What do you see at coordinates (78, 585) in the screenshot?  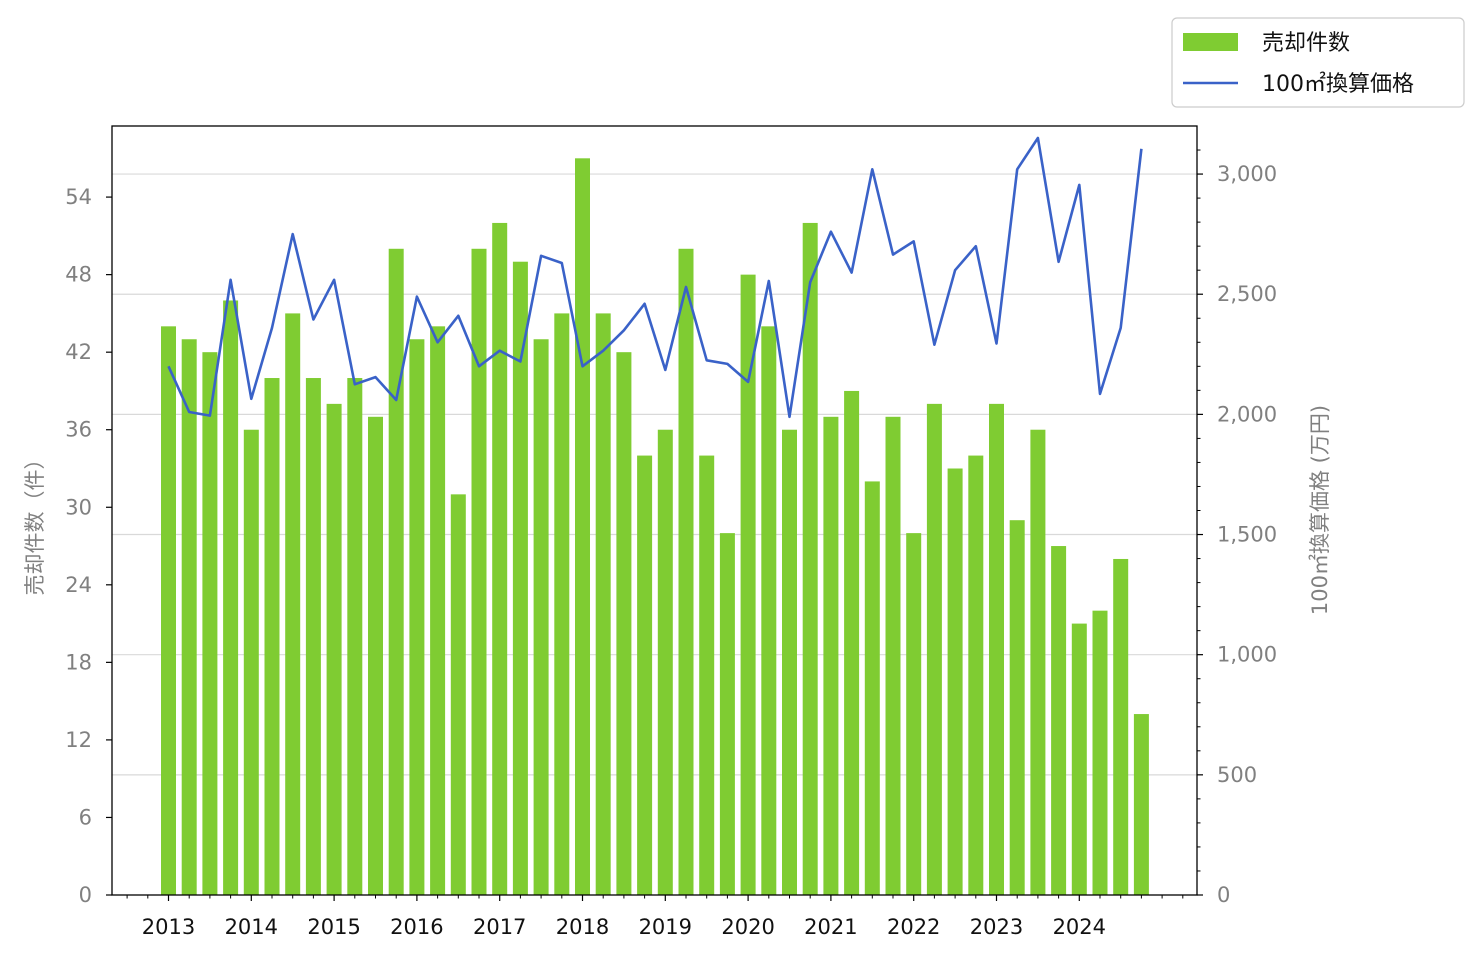 I see `left-tick-label: 24` at bounding box center [78, 585].